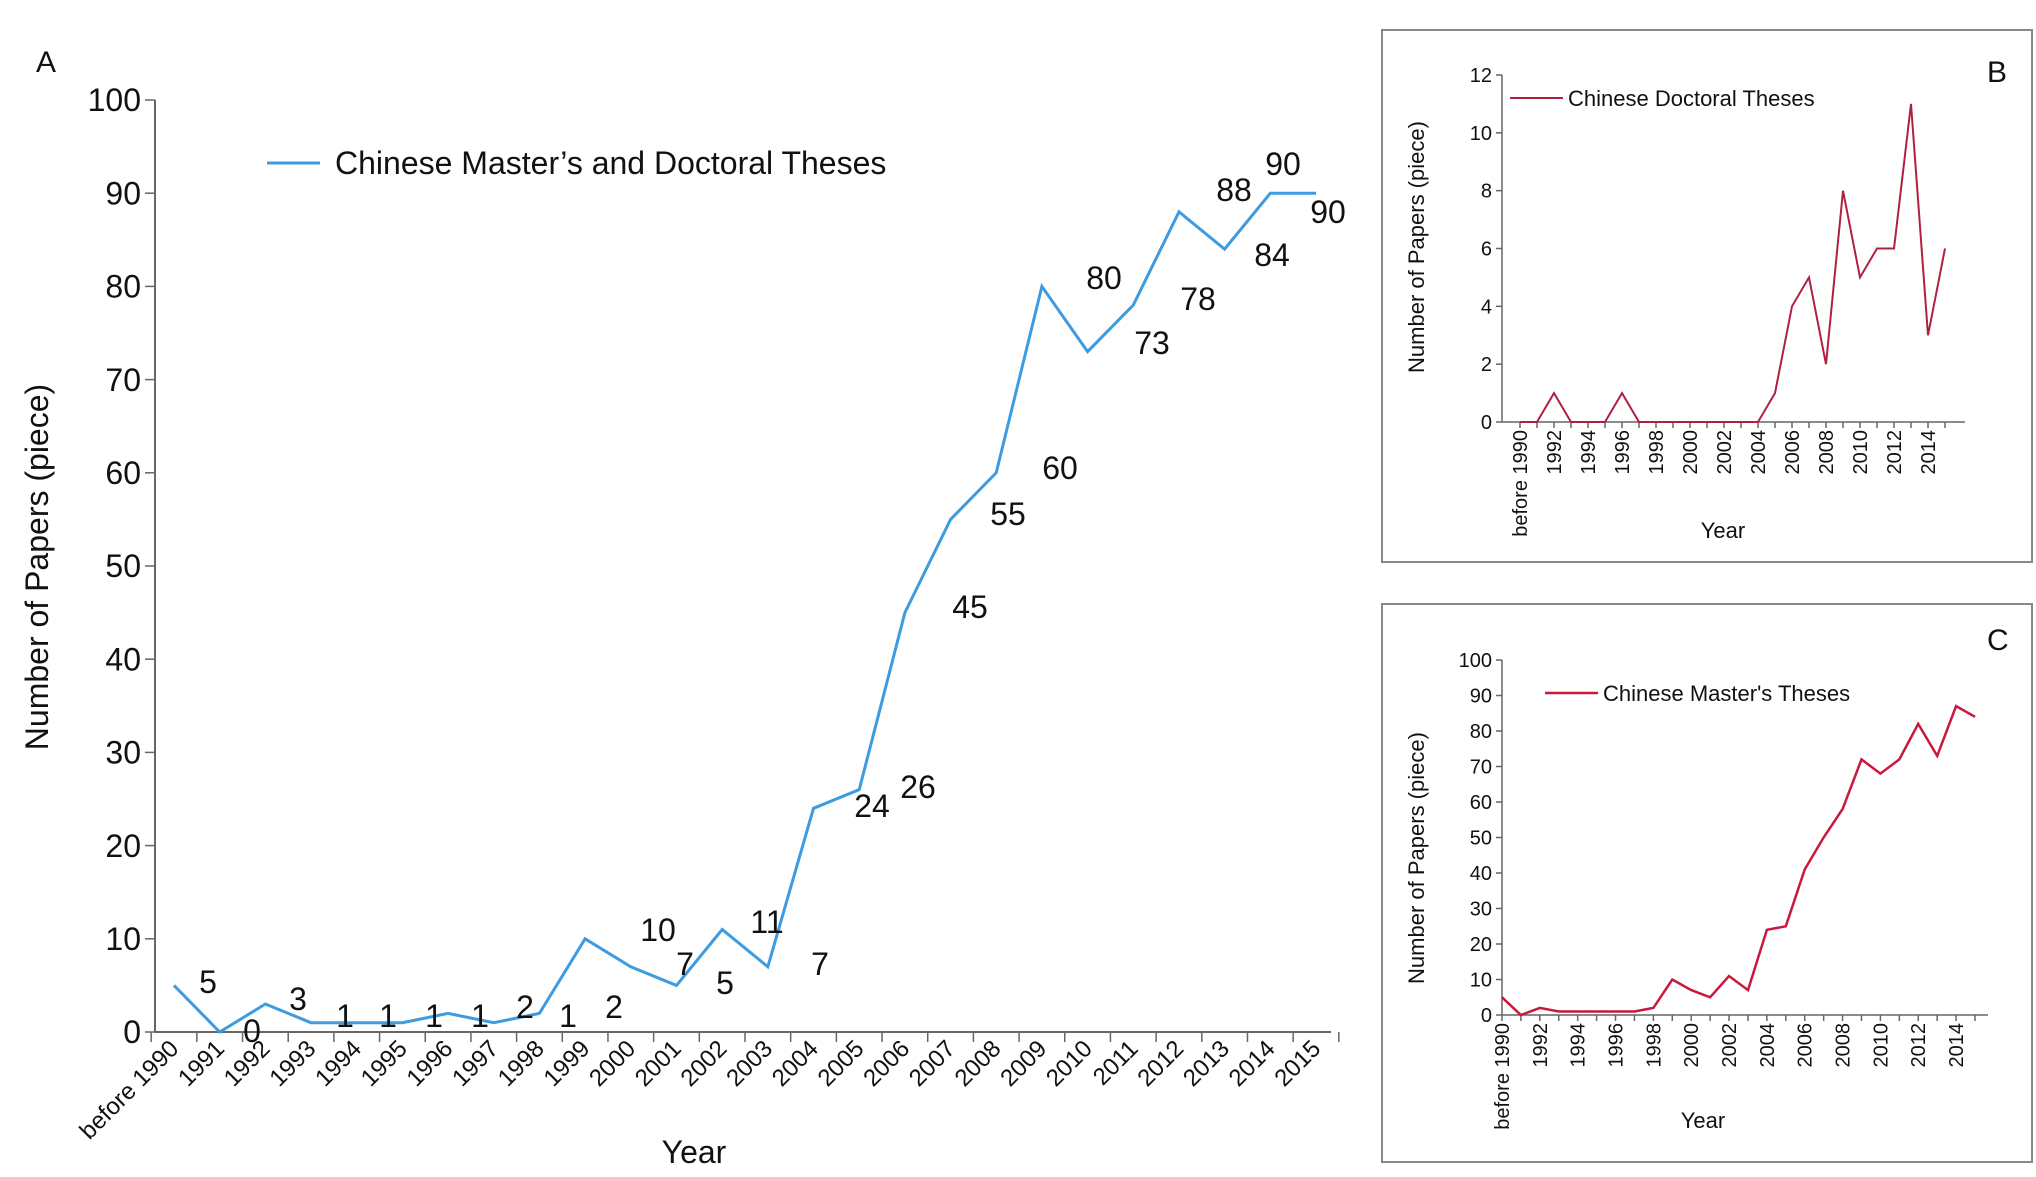  Describe the element at coordinates (1206, 1063) in the screenshot. I see `x-tick-label: 2013` at that location.